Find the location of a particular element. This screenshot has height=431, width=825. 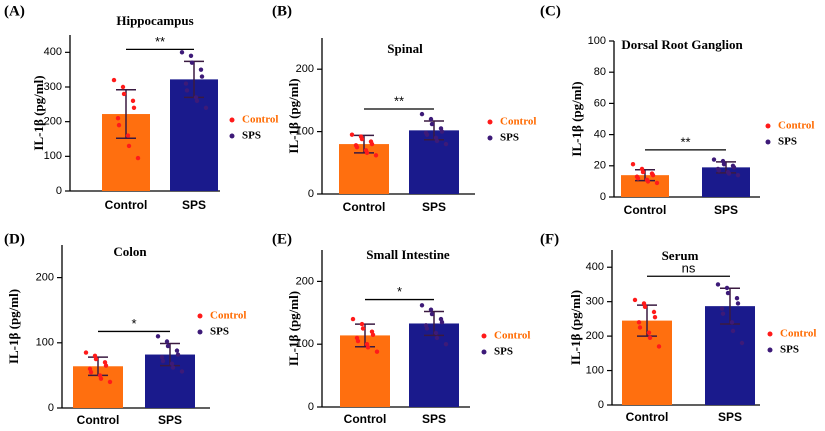

chart-title: Small Intestine is located at coordinates (408, 254).